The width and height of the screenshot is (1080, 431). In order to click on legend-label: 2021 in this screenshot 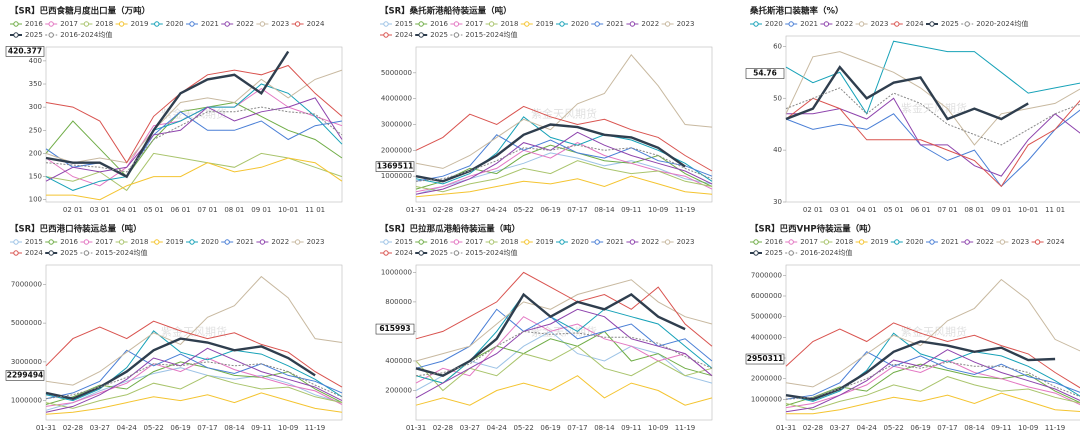, I will do `click(809, 24)`.